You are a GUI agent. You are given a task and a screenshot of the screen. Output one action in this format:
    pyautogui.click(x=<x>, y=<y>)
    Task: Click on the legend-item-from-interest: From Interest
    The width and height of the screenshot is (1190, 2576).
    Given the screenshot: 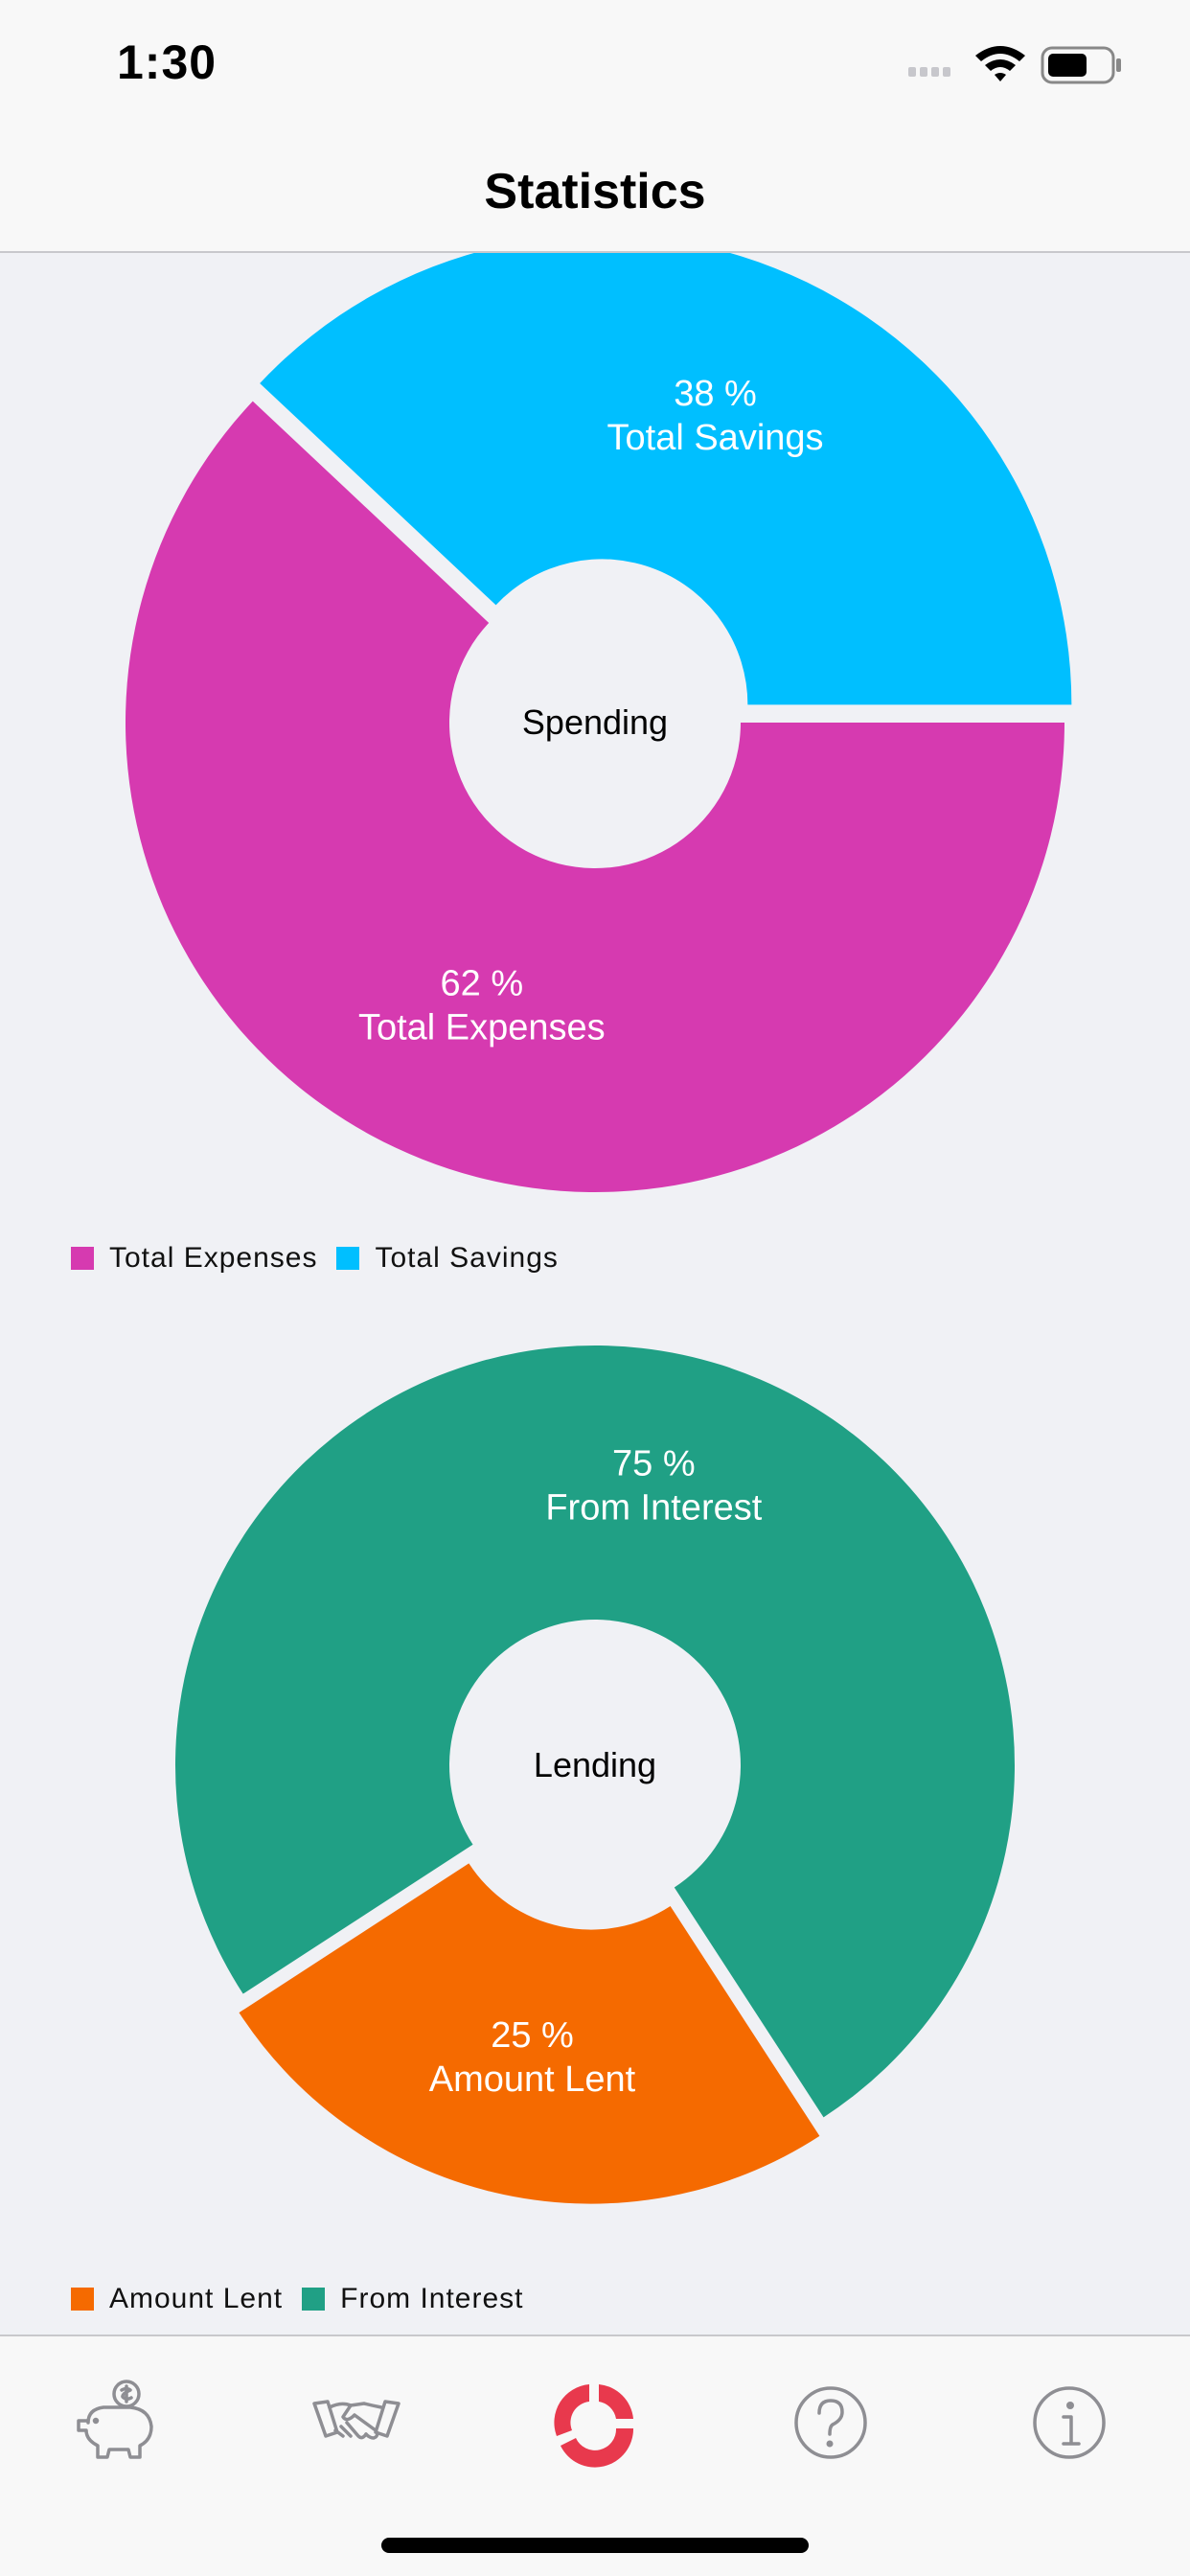 What is the action you would take?
    pyautogui.click(x=413, y=2299)
    